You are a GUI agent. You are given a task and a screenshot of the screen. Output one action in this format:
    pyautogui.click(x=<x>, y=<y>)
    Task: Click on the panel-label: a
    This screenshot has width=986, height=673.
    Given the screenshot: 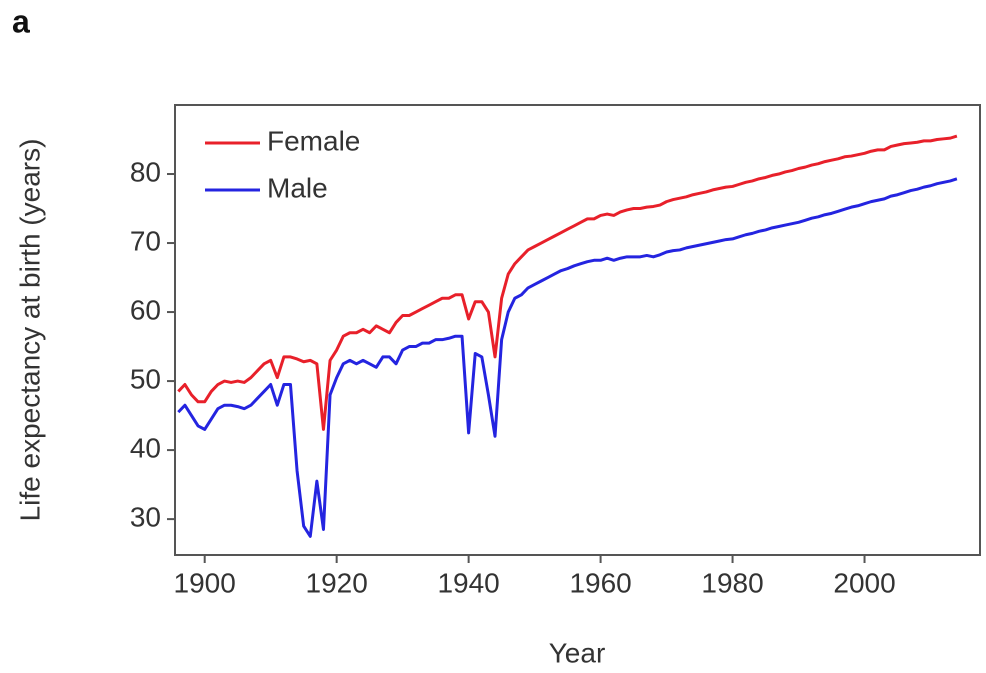 What is the action you would take?
    pyautogui.click(x=21, y=21)
    